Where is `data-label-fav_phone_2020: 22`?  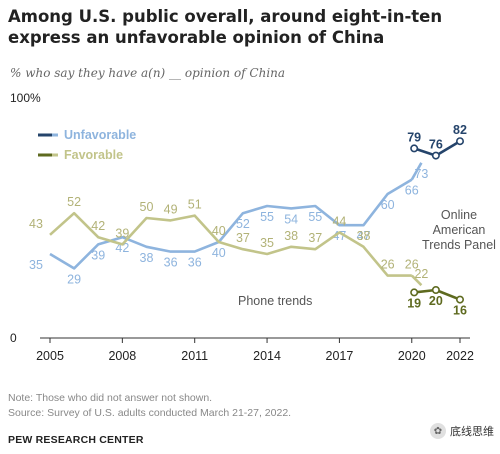 data-label-fav_phone_2020: 22 is located at coordinates (421, 274).